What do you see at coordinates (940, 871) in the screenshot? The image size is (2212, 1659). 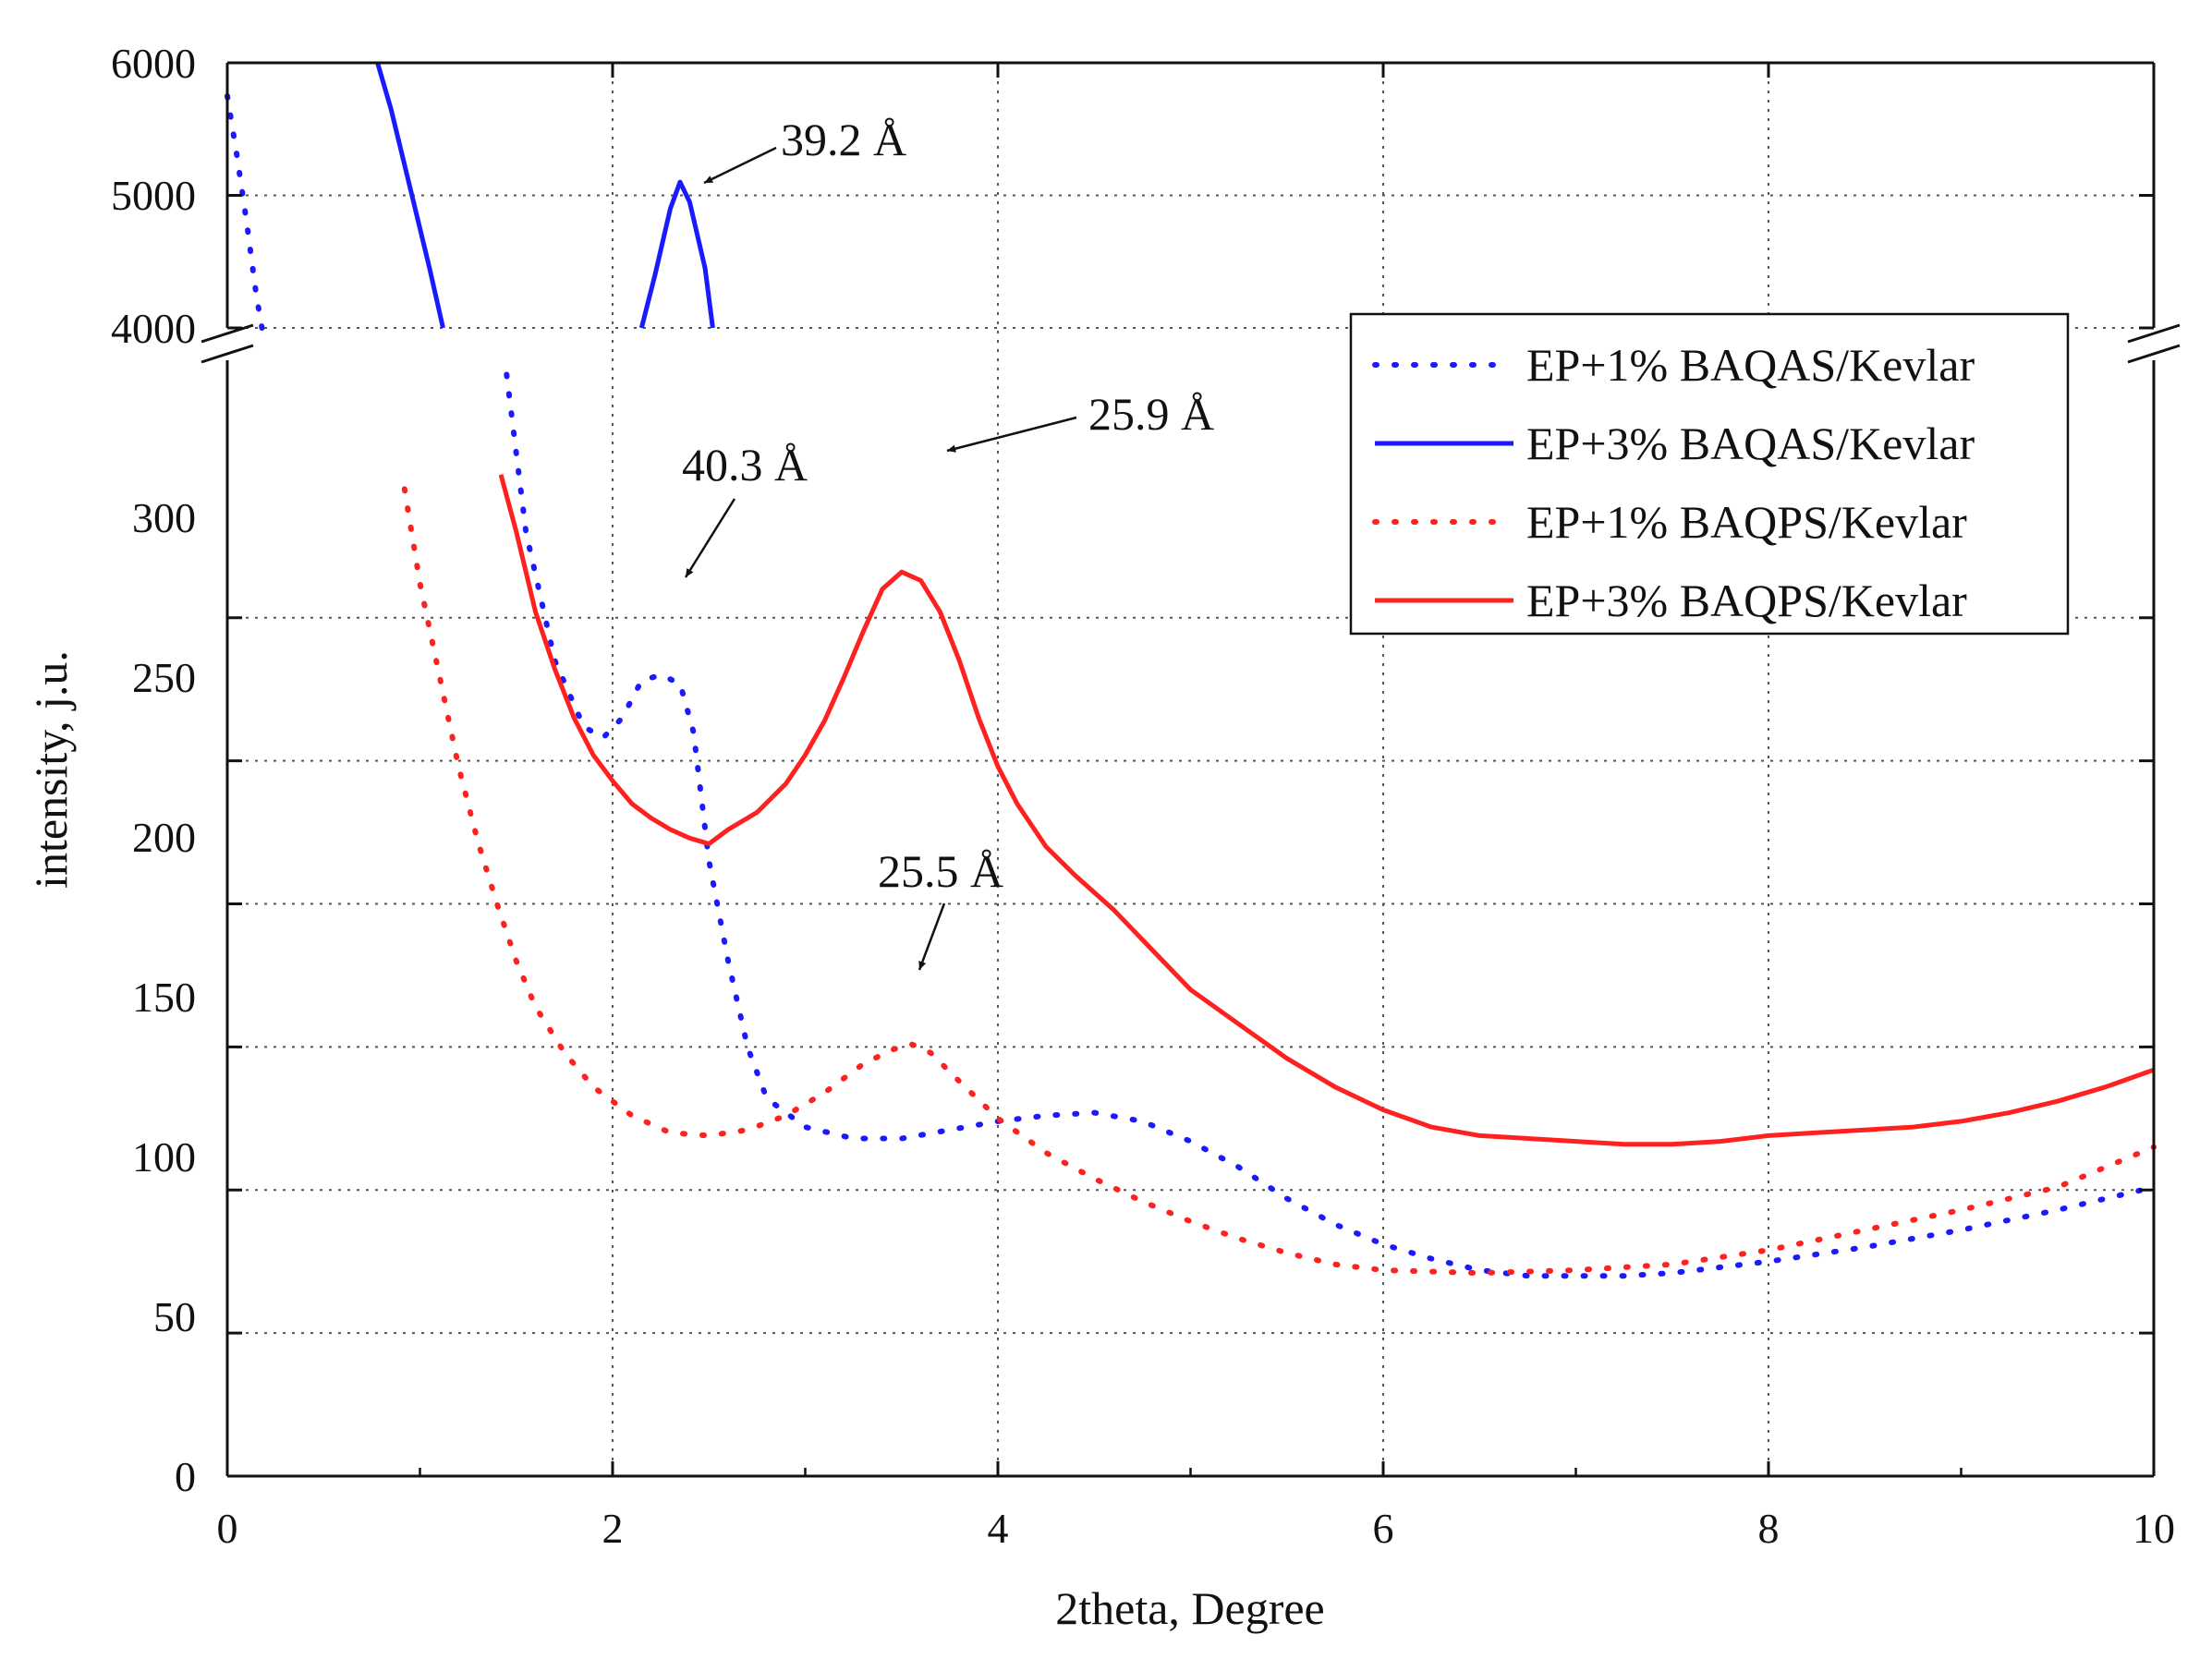 I see `annotation-label: 25.5 Å` at bounding box center [940, 871].